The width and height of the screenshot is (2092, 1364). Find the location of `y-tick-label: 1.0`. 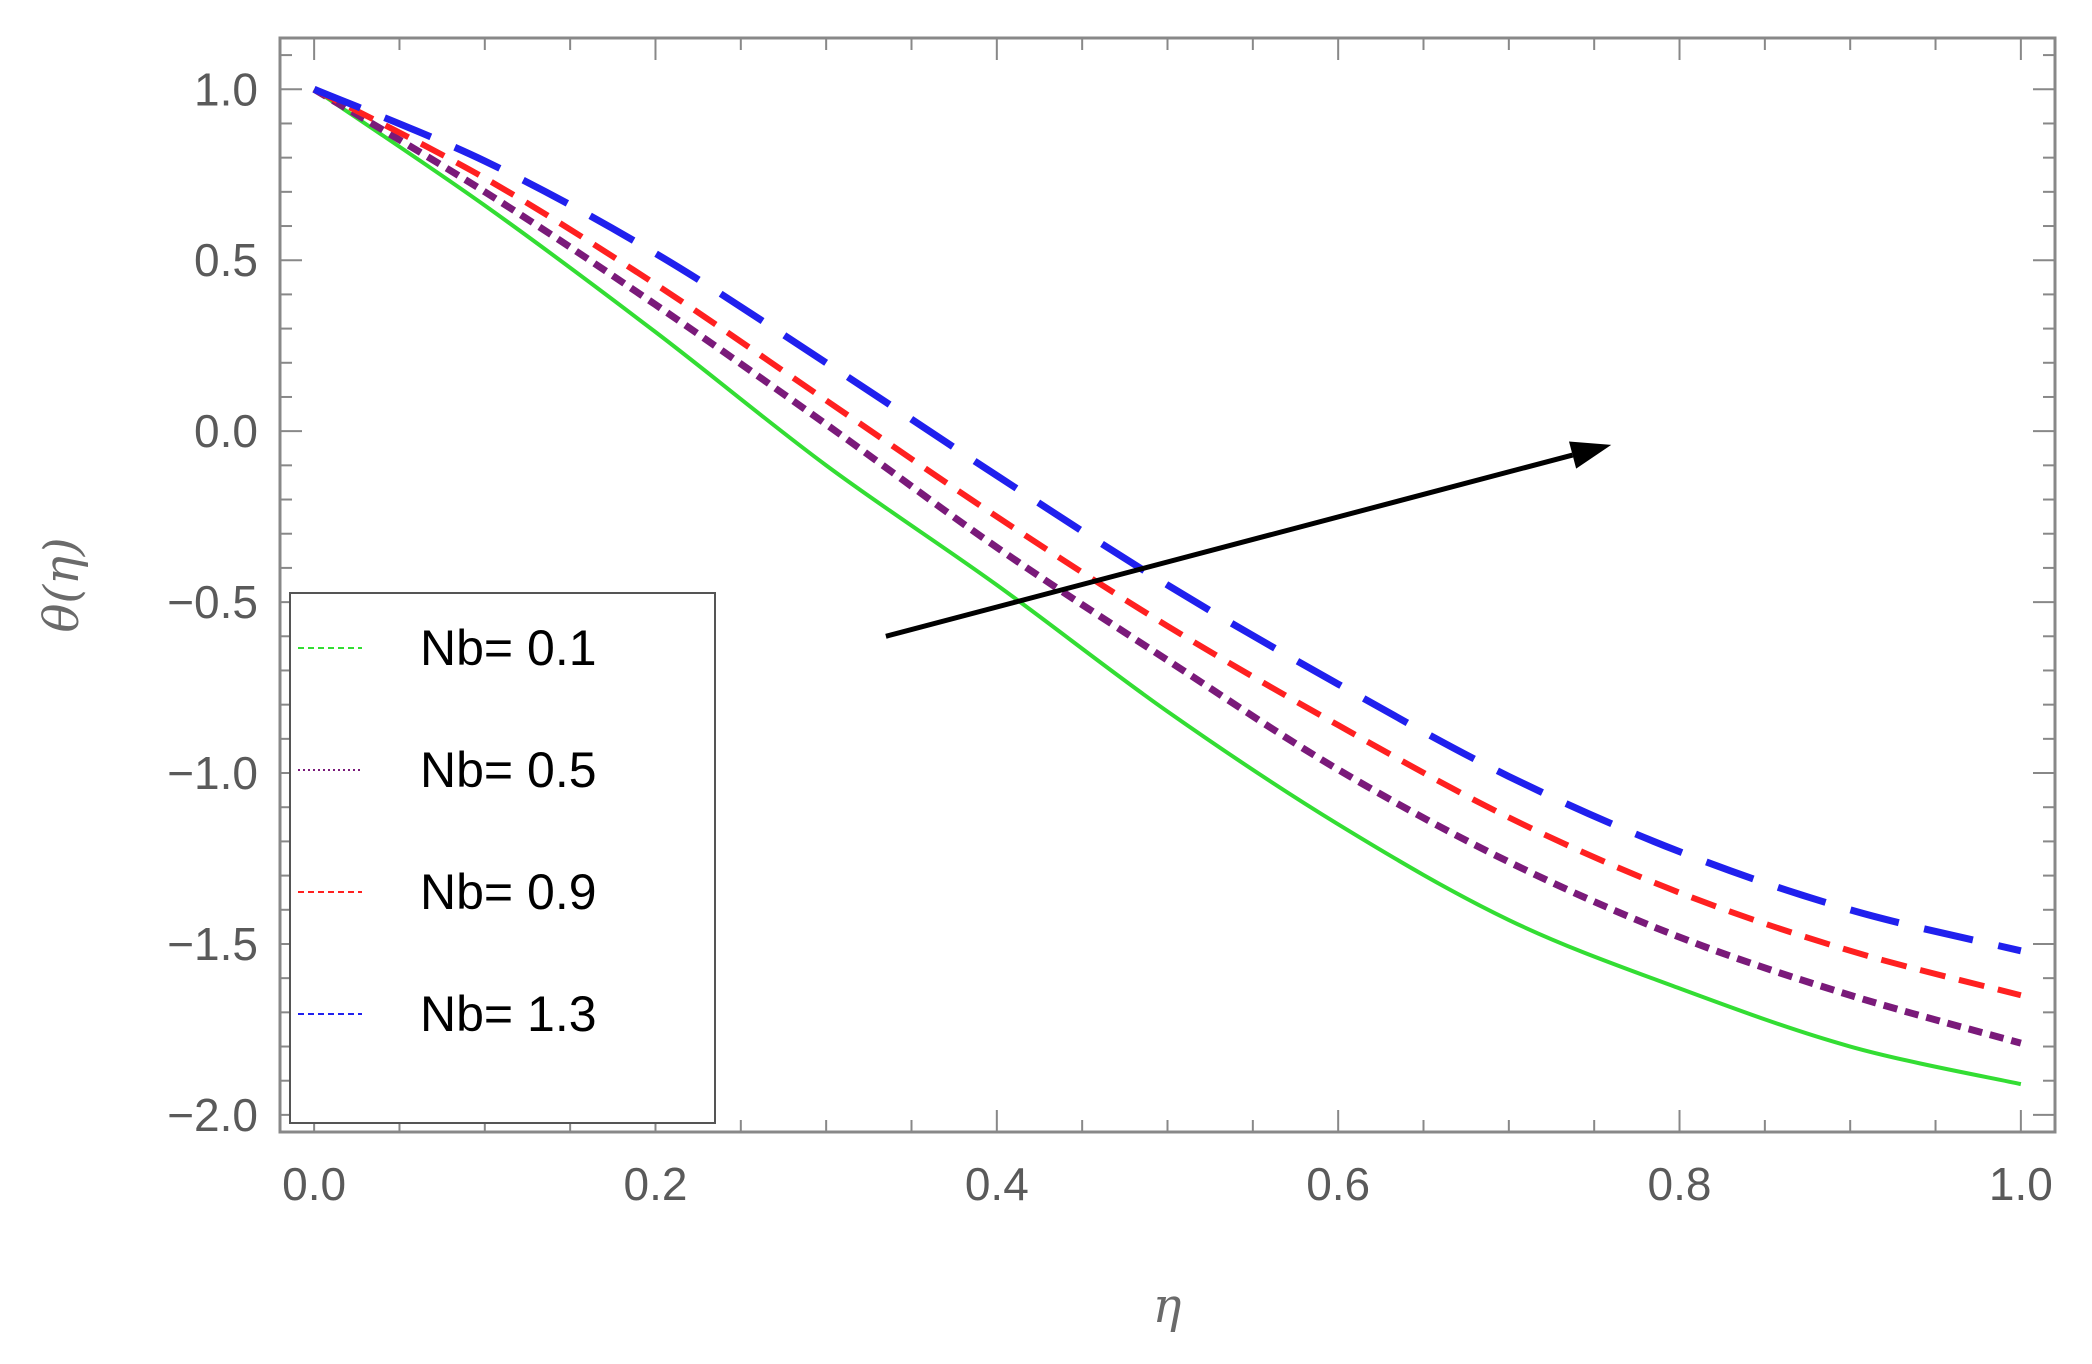

y-tick-label: 1.0 is located at coordinates (226, 89).